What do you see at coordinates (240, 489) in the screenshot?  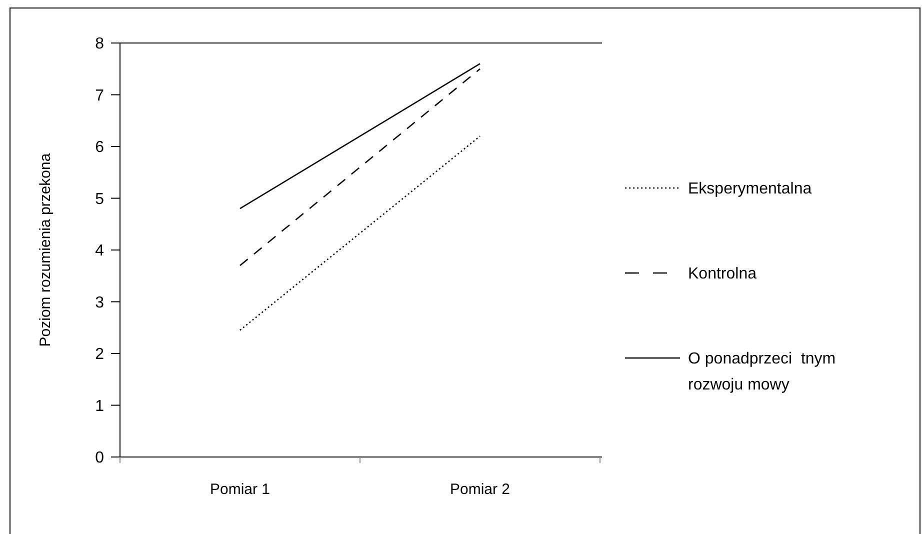 I see `x-tick-label: Pomiar 1` at bounding box center [240, 489].